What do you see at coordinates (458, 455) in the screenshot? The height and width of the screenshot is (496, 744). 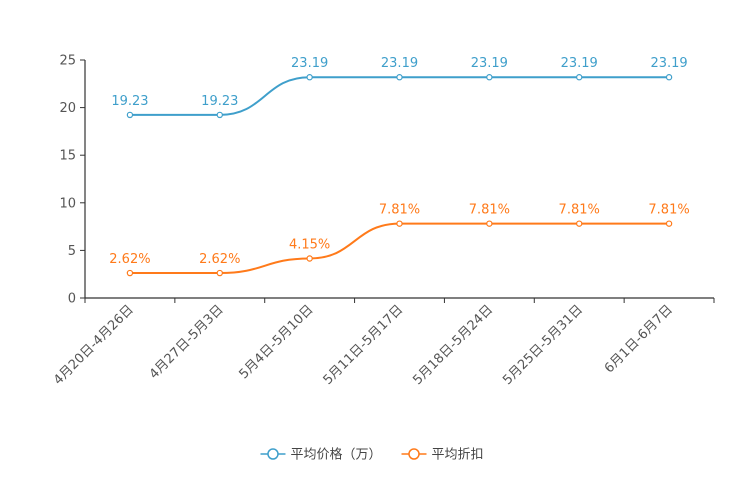 I see `legend-item-2: 平均折扣` at bounding box center [458, 455].